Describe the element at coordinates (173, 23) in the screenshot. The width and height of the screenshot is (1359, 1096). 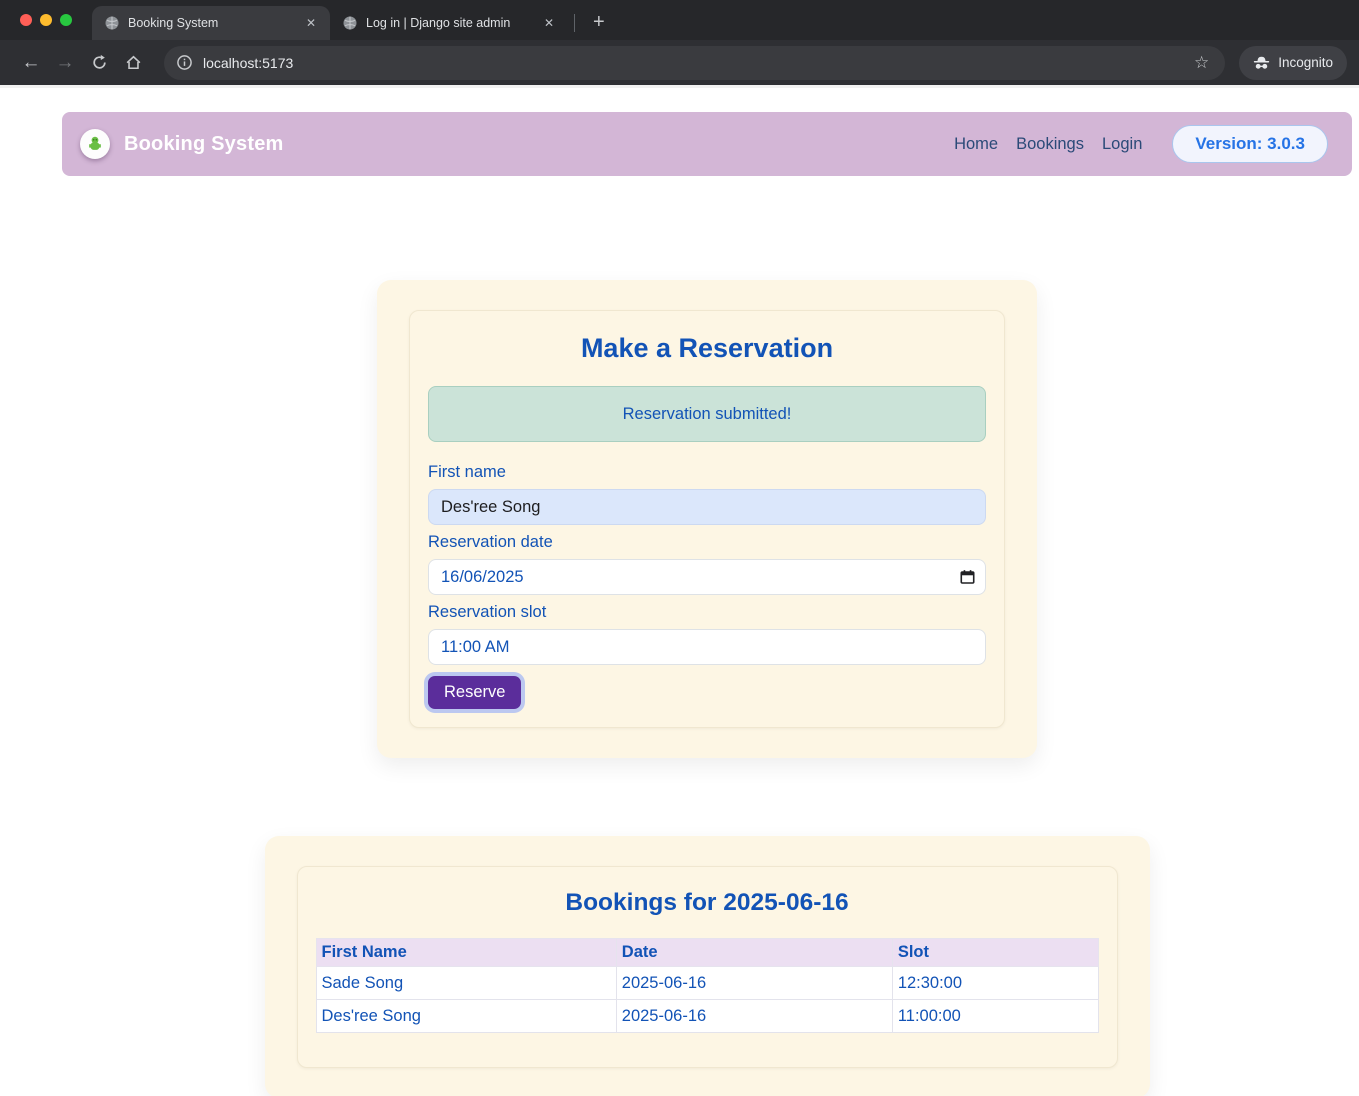
I see `tab-title: Booking System` at that location.